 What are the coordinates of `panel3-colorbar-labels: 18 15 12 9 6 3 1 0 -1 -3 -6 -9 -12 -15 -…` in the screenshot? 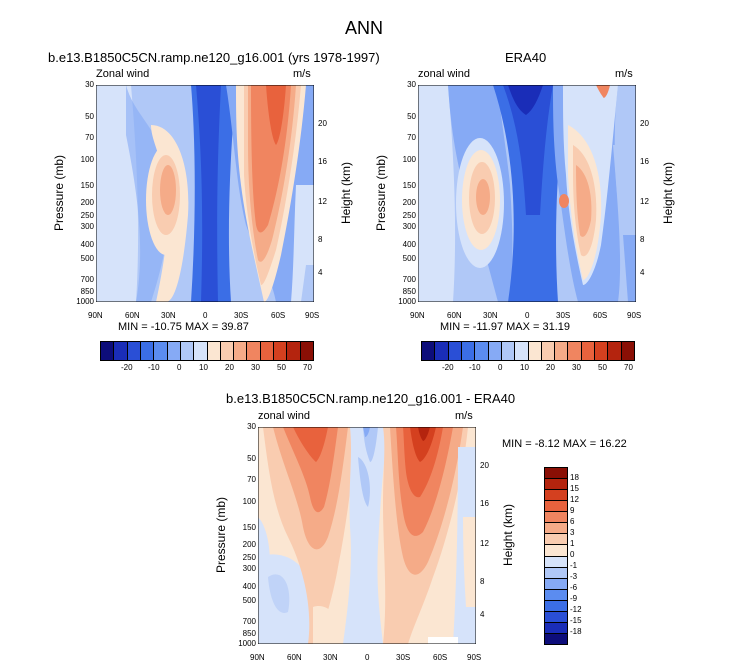 It's located at (585, 555).